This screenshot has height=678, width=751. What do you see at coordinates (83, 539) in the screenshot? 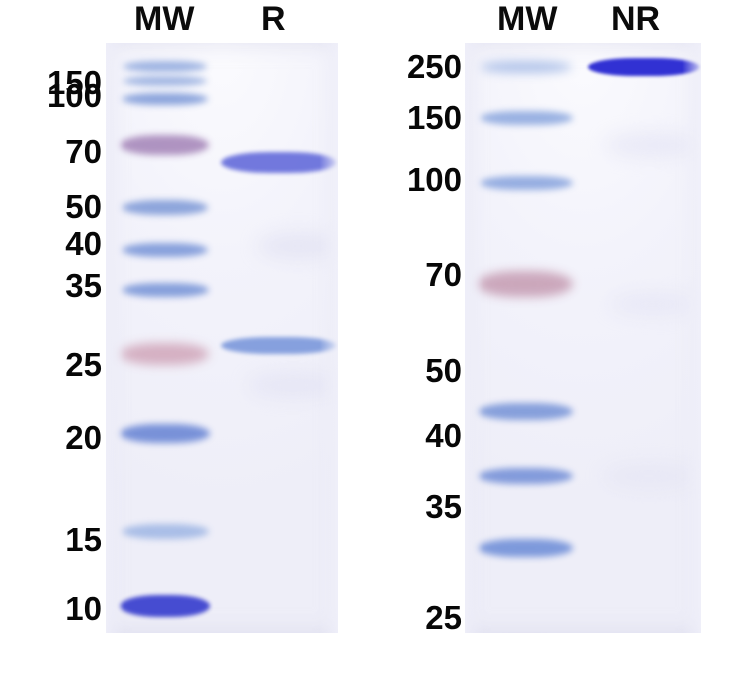
I see `left-mw-label-15: 15` at bounding box center [83, 539].